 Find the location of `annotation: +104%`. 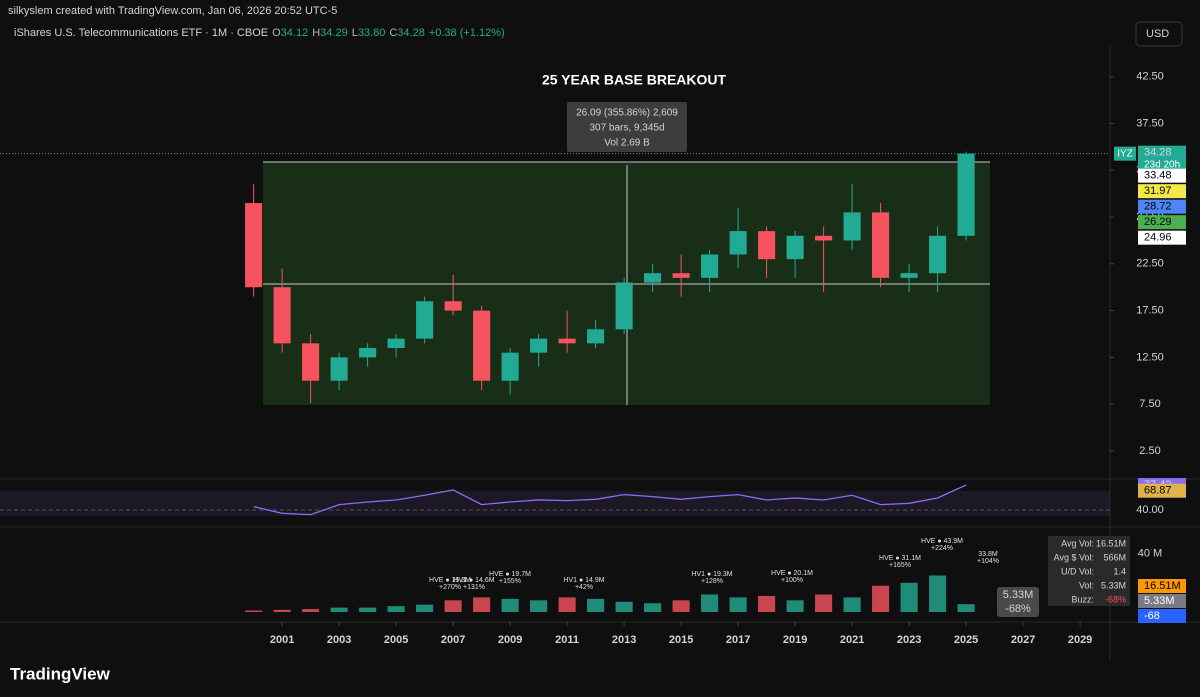

annotation: +104% is located at coordinates (988, 561).